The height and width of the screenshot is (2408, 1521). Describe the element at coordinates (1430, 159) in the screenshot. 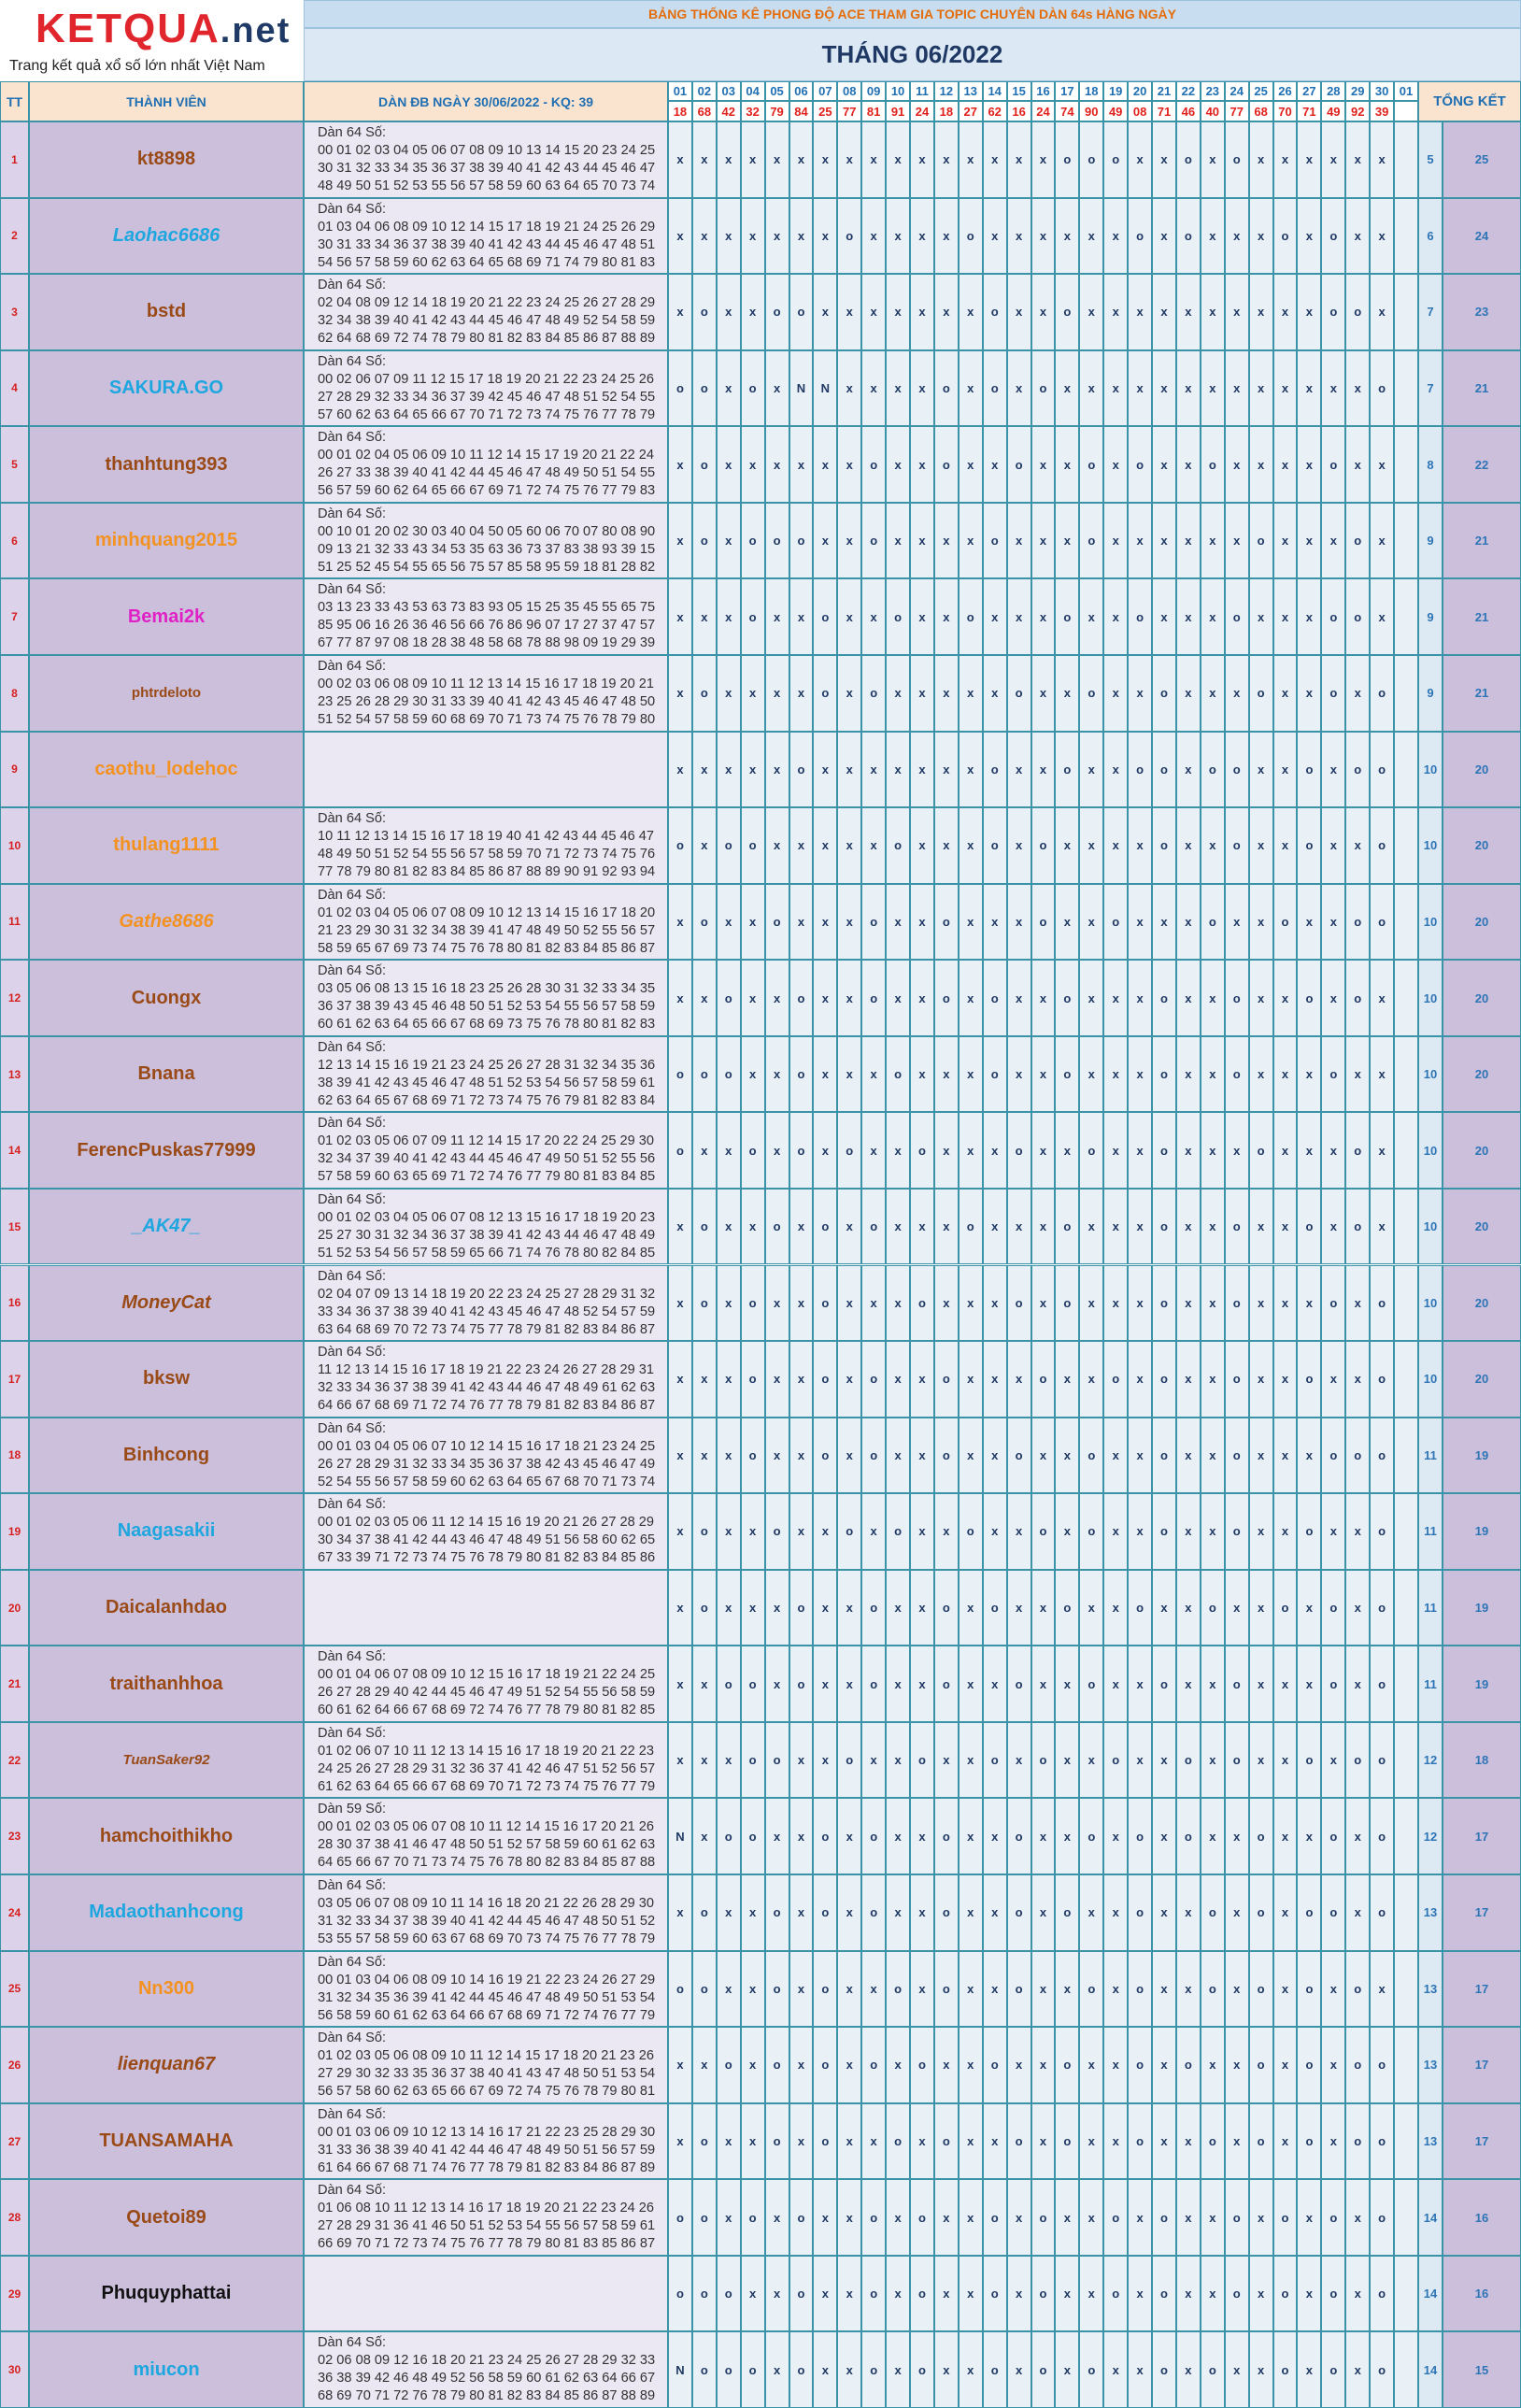

I see `hits-count: 5` at that location.